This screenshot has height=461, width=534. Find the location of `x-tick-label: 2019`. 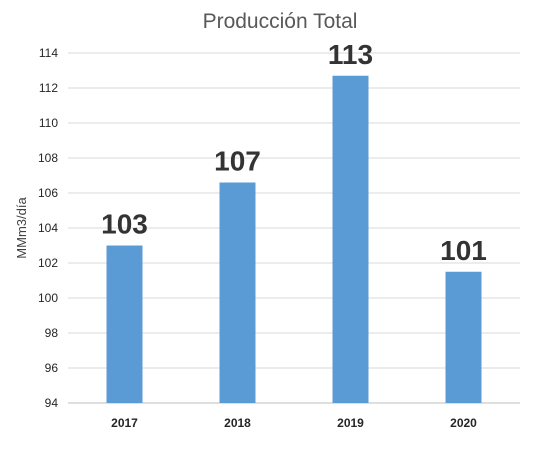

x-tick-label: 2019 is located at coordinates (350, 423).